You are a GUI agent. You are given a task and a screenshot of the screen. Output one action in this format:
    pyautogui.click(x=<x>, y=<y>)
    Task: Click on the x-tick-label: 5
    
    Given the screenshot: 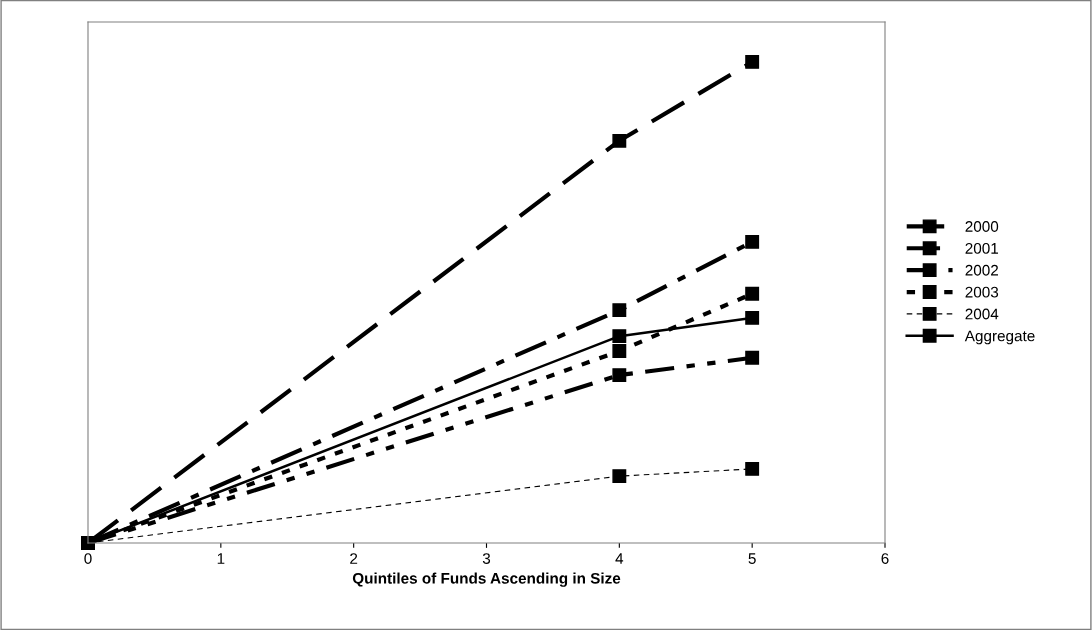 What is the action you would take?
    pyautogui.click(x=752, y=558)
    